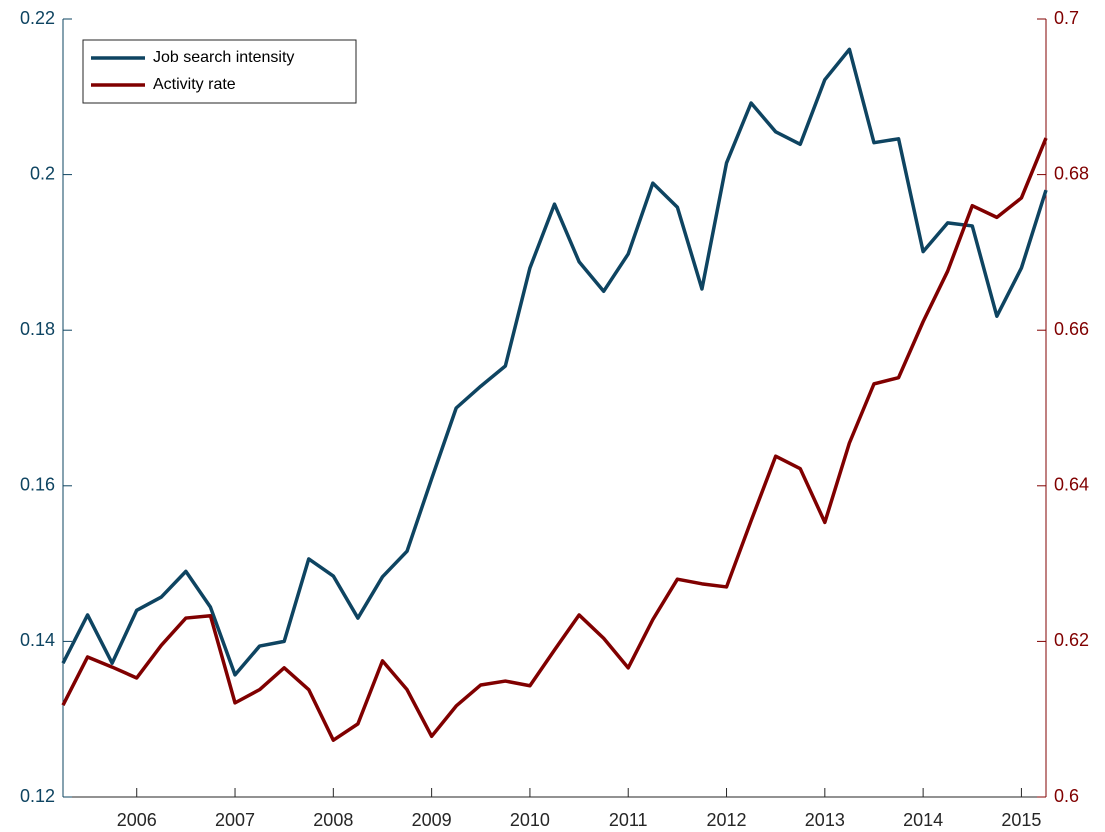 This screenshot has height=832, width=1105. What do you see at coordinates (432, 820) in the screenshot?
I see `x-tick-label: 2009` at bounding box center [432, 820].